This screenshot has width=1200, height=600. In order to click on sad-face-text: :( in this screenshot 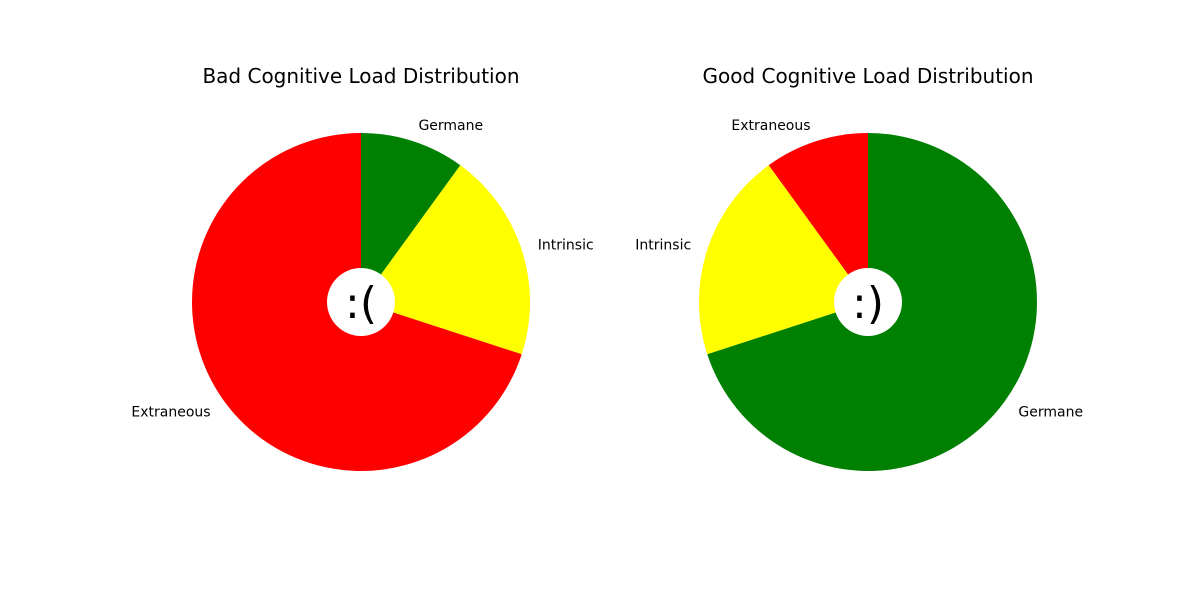, I will do `click(361, 303)`.